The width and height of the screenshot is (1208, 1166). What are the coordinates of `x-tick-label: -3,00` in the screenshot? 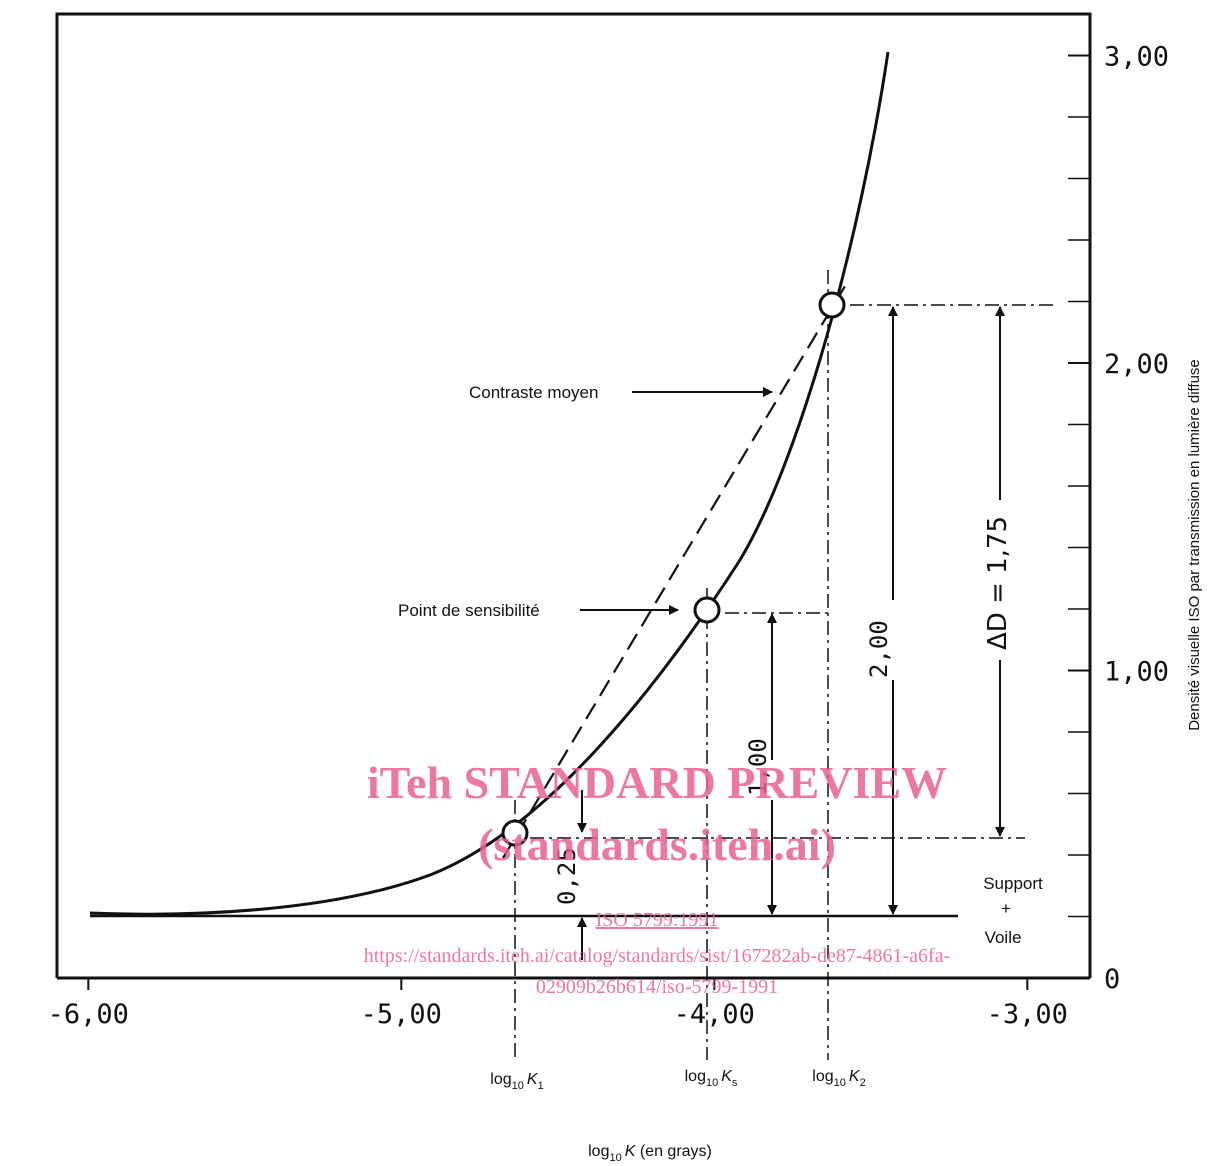 It's located at (1027, 1014).